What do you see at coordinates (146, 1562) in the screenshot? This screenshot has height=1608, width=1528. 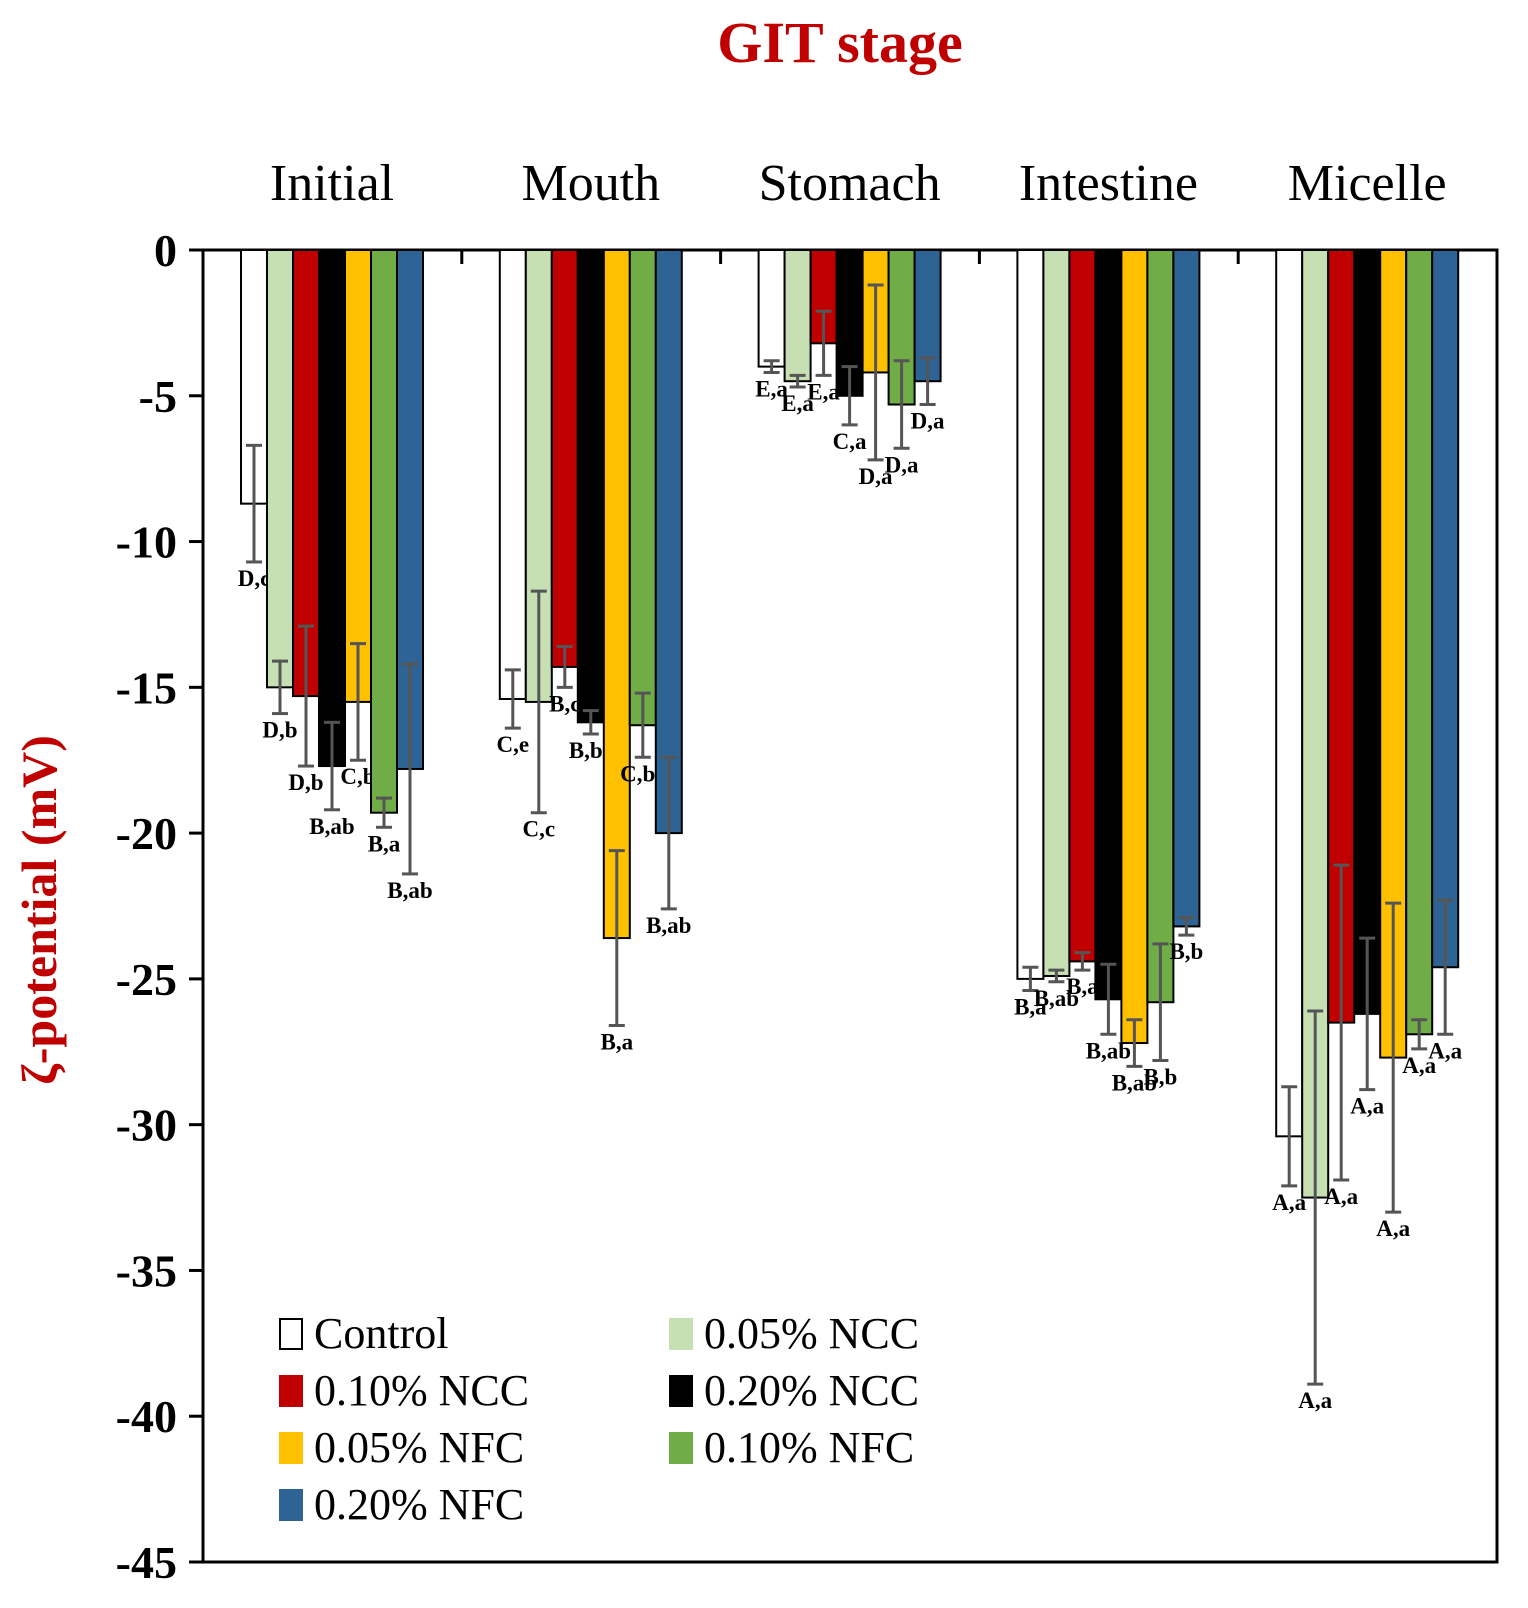 I see `y-tick-label: -45` at bounding box center [146, 1562].